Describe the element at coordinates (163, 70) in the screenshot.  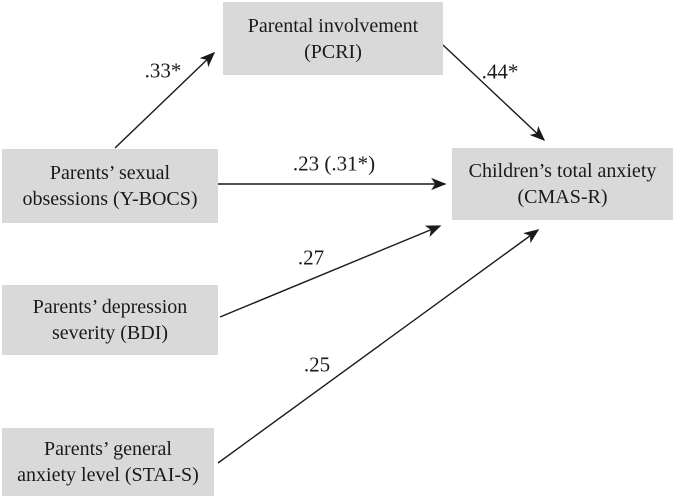
I see `coefficient-ybocs-pcri: .33*` at that location.